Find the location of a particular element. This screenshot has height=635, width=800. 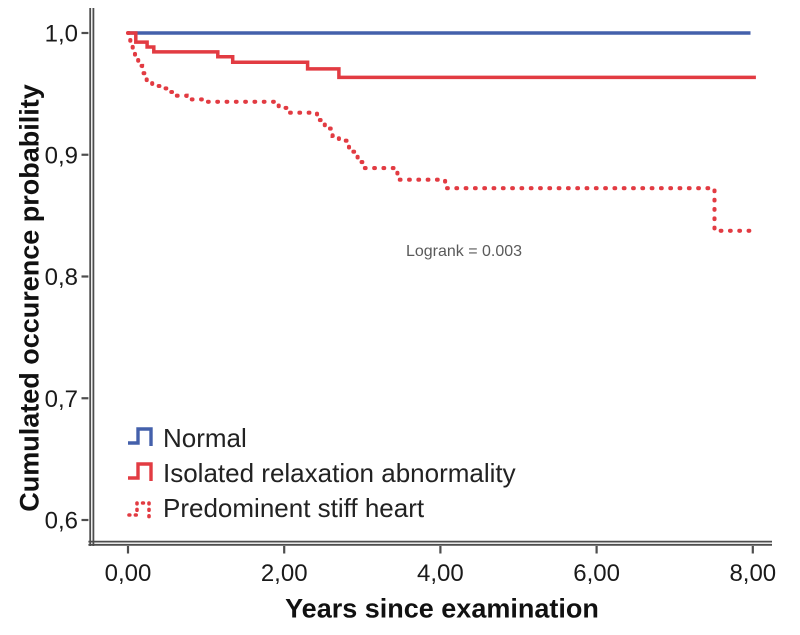

y-axis-title: Cumulated occurence probability is located at coordinates (29, 298).